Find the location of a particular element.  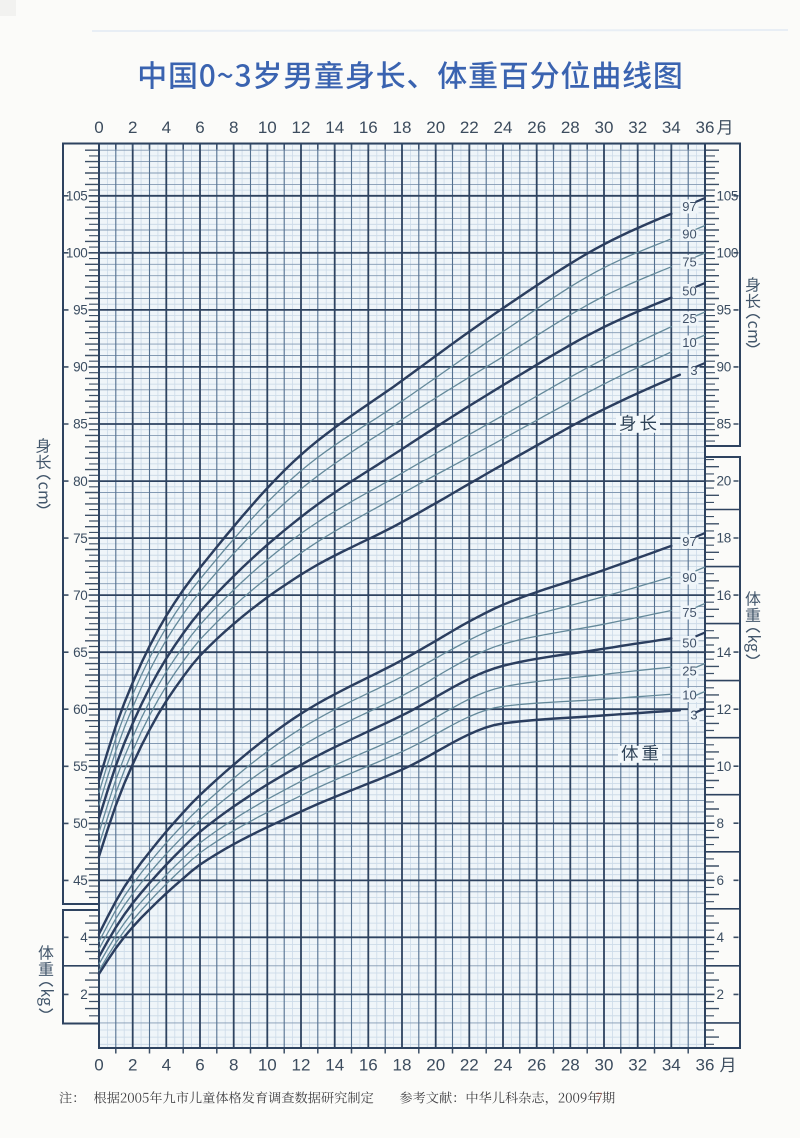

svg-text: 60 is located at coordinates (80, 709).